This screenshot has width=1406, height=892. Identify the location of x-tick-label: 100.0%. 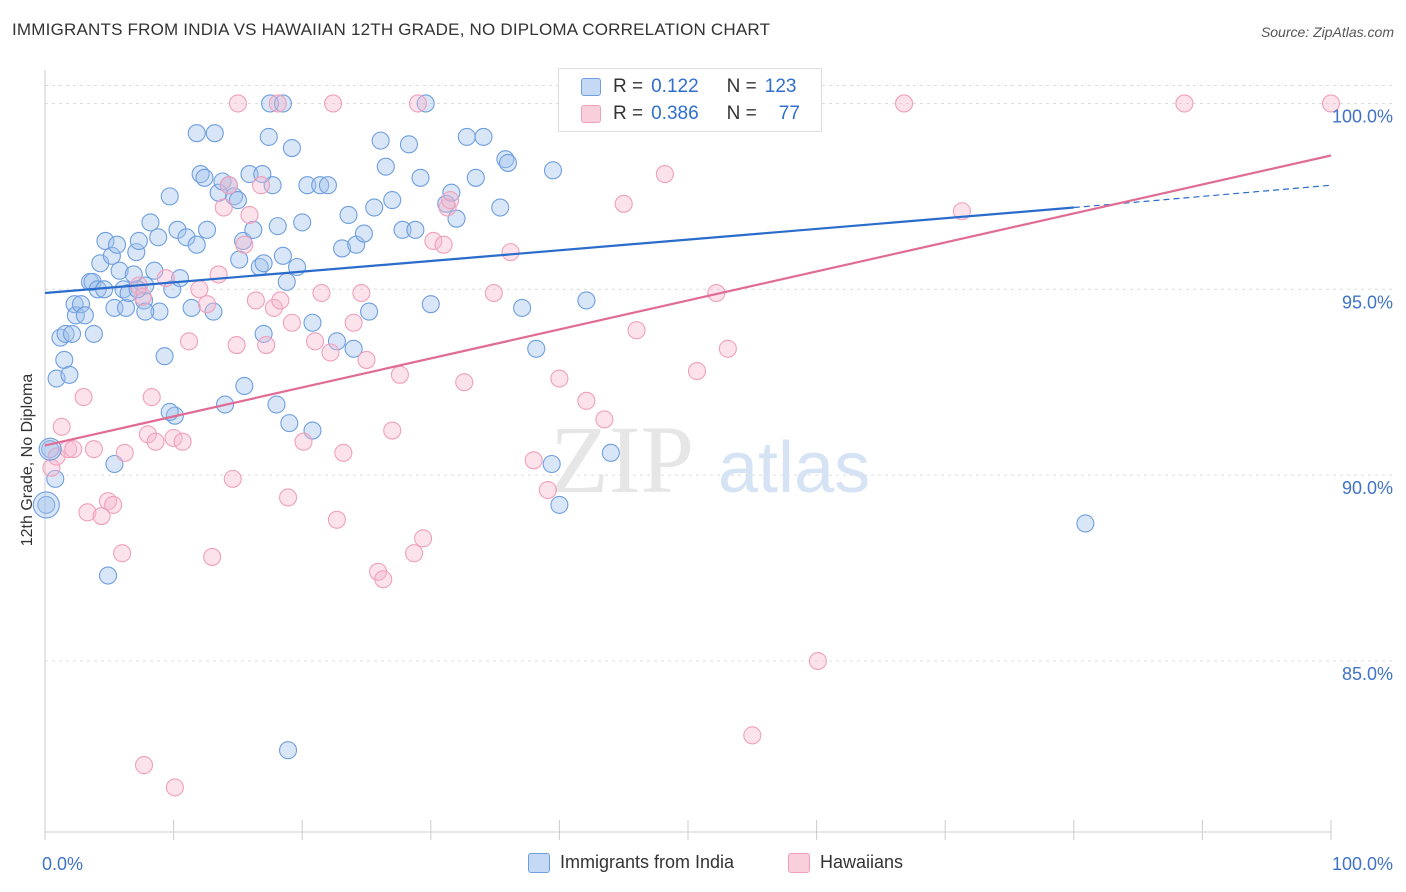
(1362, 864).